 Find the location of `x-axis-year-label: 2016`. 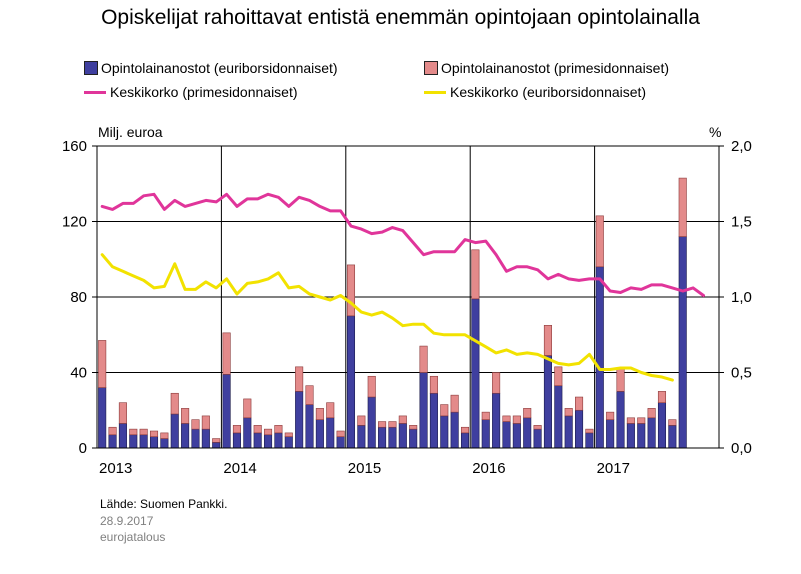

x-axis-year-label: 2016 is located at coordinates (488, 468).